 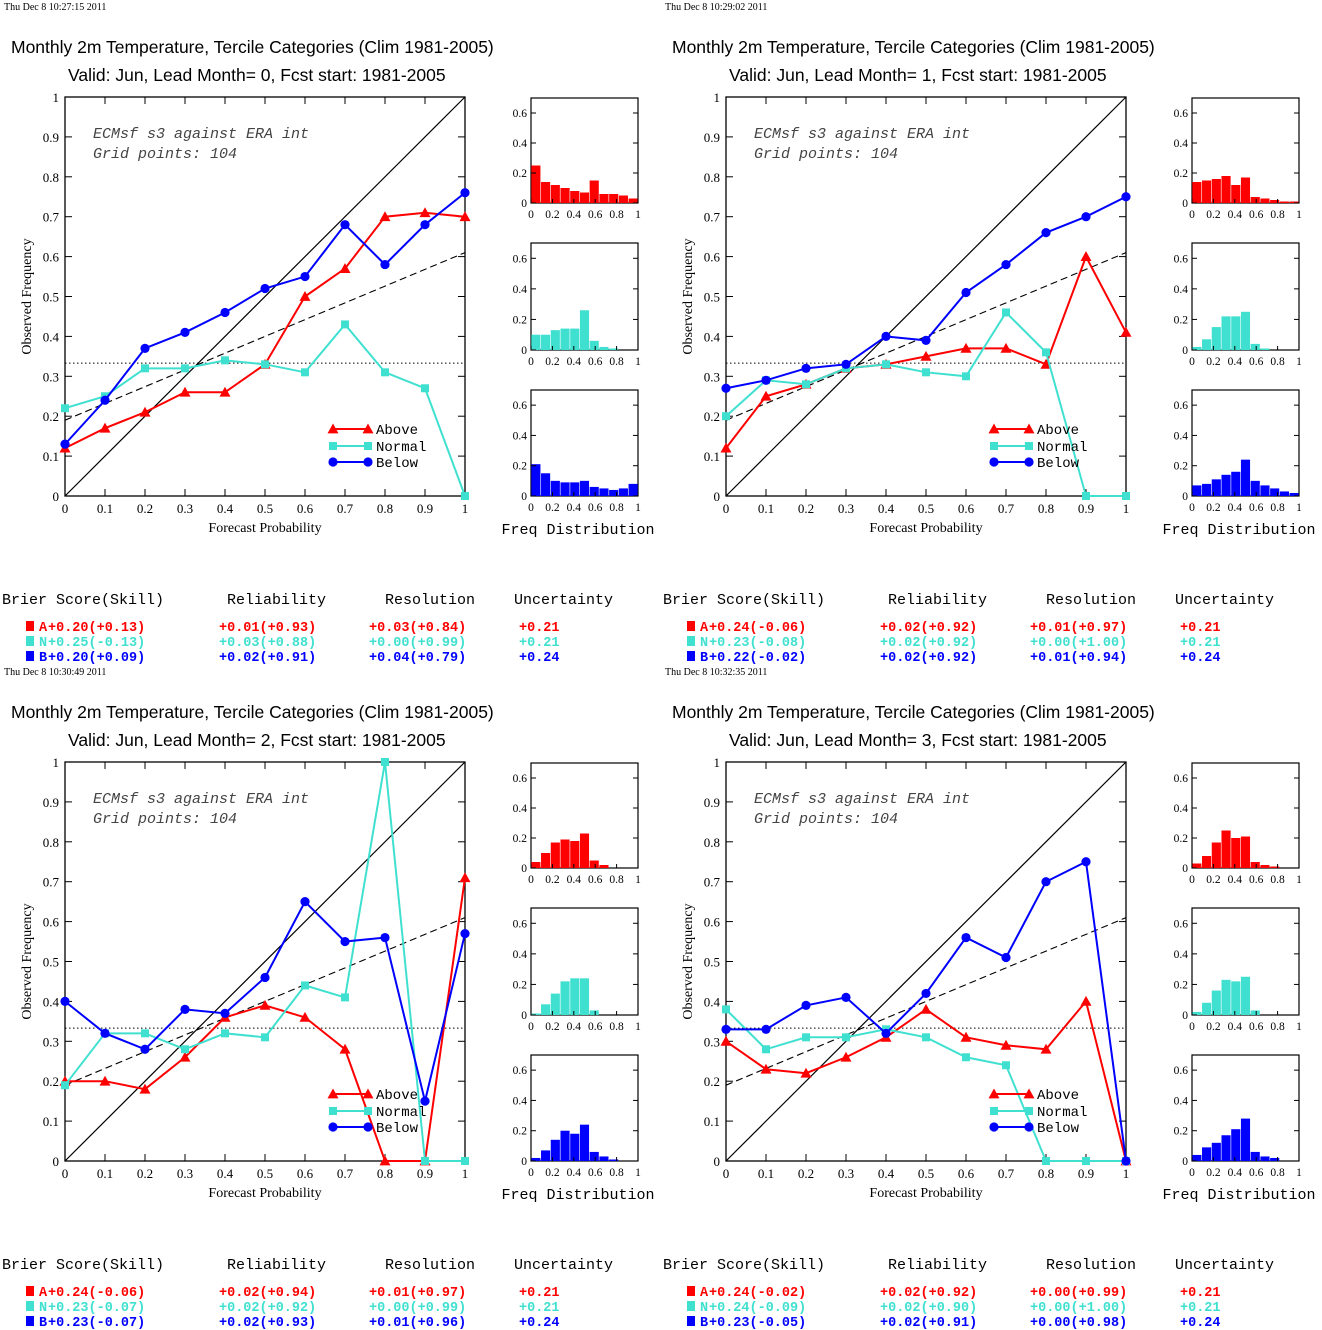 I want to click on x-tick-label: 0.3, so click(x=846, y=1173).